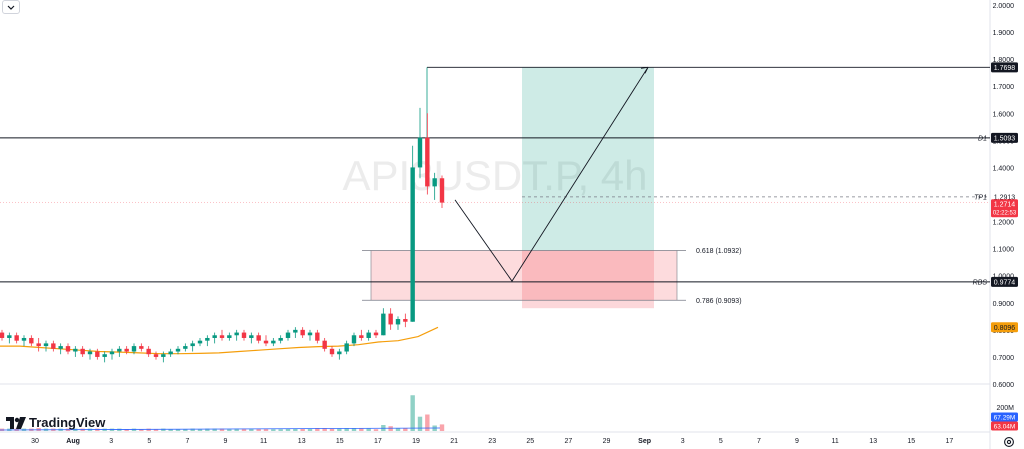 The height and width of the screenshot is (449, 1024). I want to click on time-tick-label: 21, so click(454, 441).